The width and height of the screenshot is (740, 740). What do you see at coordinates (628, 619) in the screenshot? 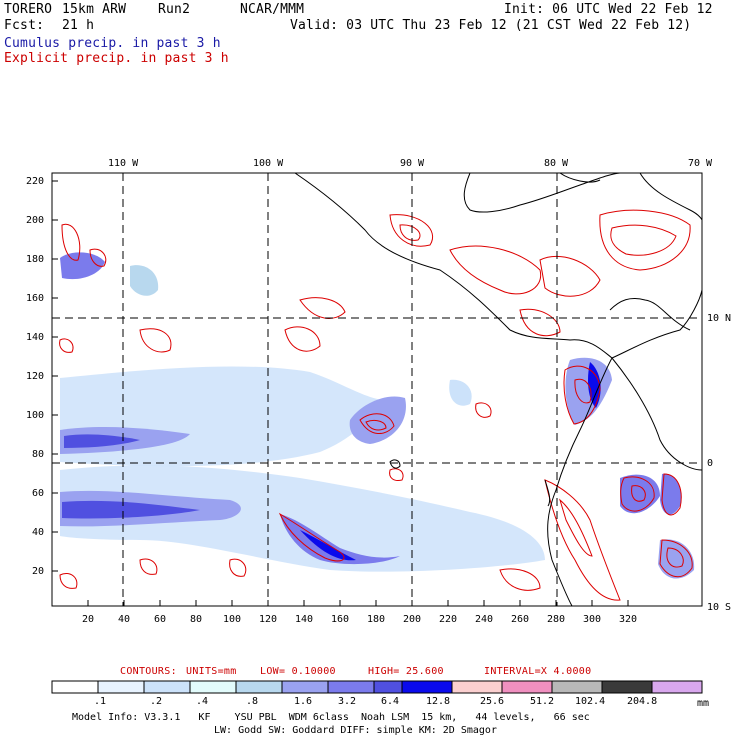
I see `x-tick-label: 320` at bounding box center [628, 619].